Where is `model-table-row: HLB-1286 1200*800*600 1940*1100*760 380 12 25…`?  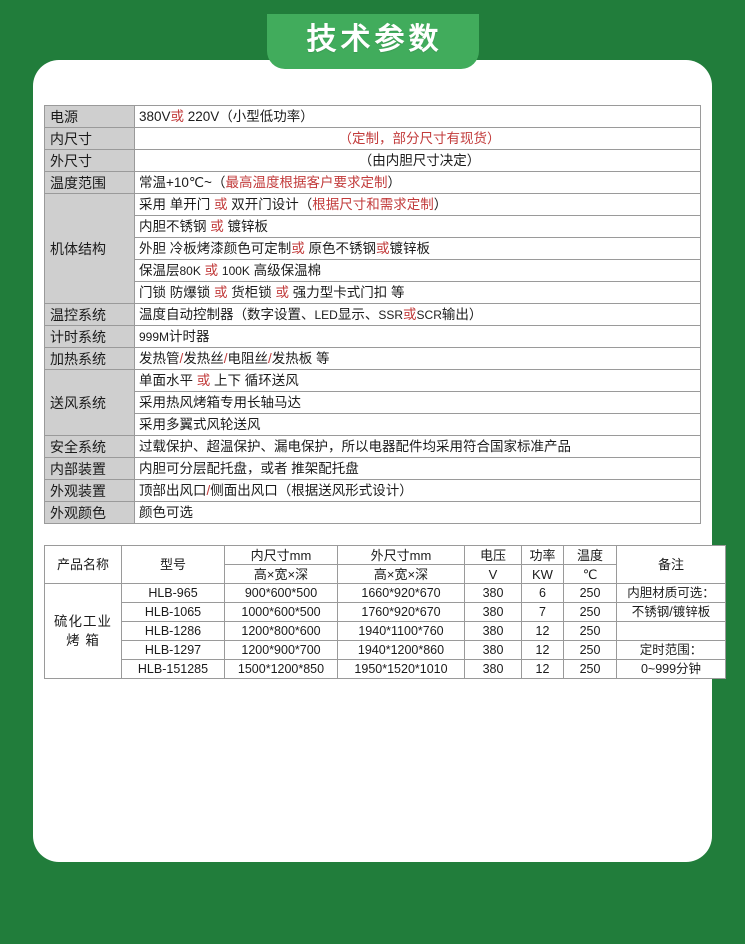
model-table-row: HLB-1286 1200*800*600 1940*1100*760 380 12 25… is located at coordinates (385, 631).